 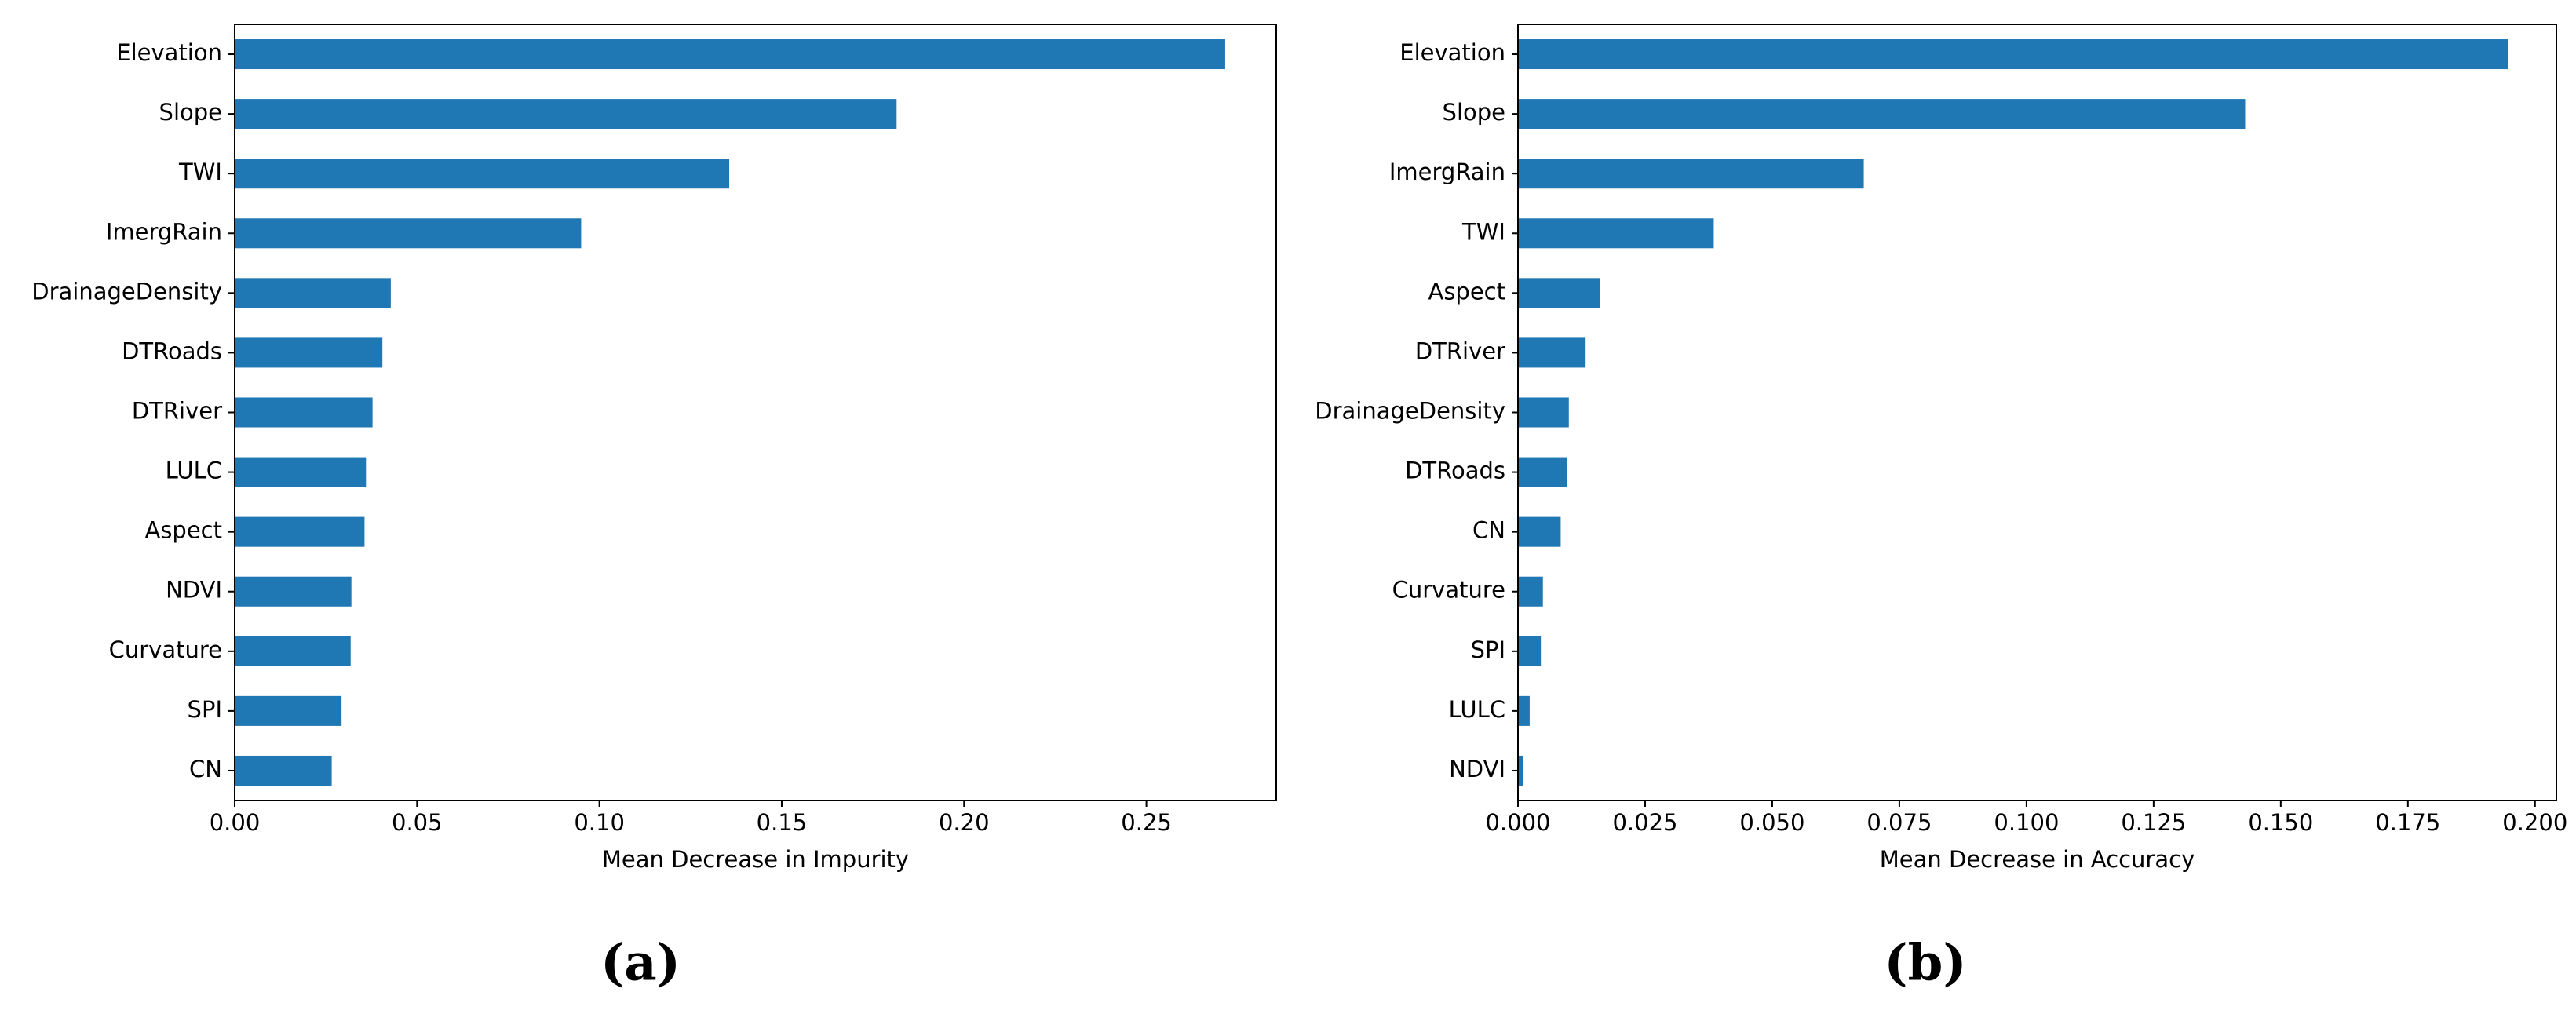 What do you see at coordinates (782, 822) in the screenshot?
I see `x-tick-label: 0.15` at bounding box center [782, 822].